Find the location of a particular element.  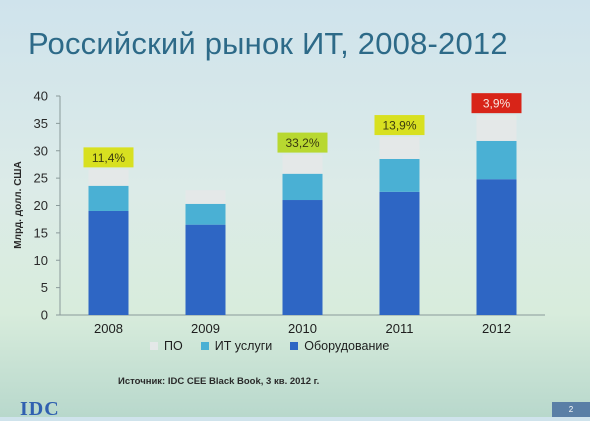

bar-hardware-2010 is located at coordinates (302, 257).